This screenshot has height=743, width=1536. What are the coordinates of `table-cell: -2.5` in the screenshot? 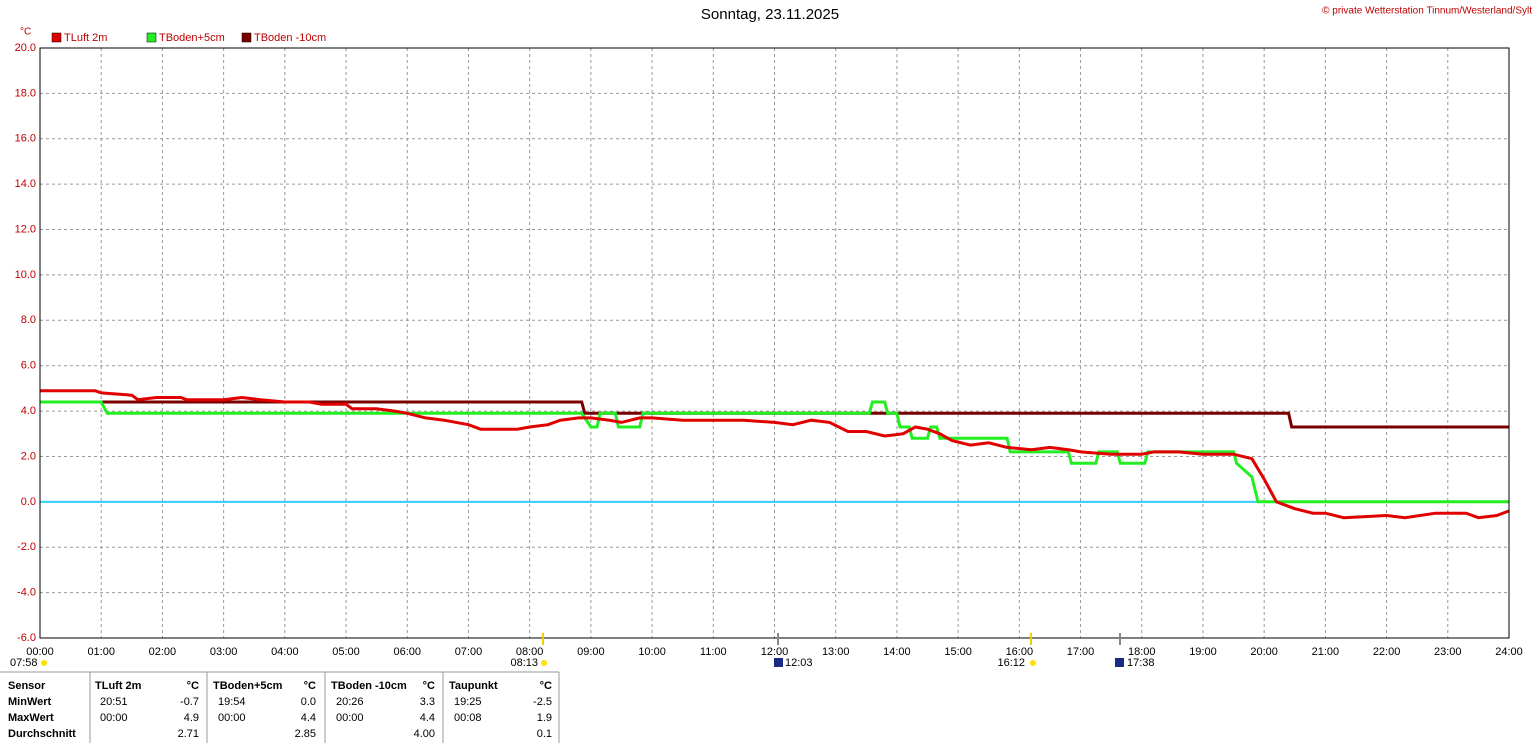 It's located at (542, 702).